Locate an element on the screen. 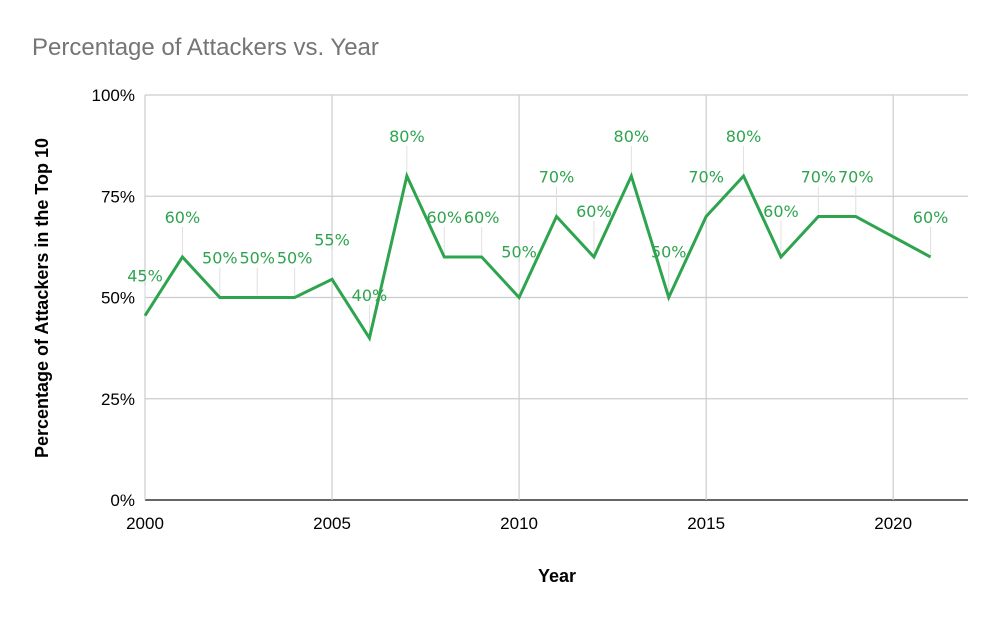  y-tick-label: 75% is located at coordinates (118, 196).